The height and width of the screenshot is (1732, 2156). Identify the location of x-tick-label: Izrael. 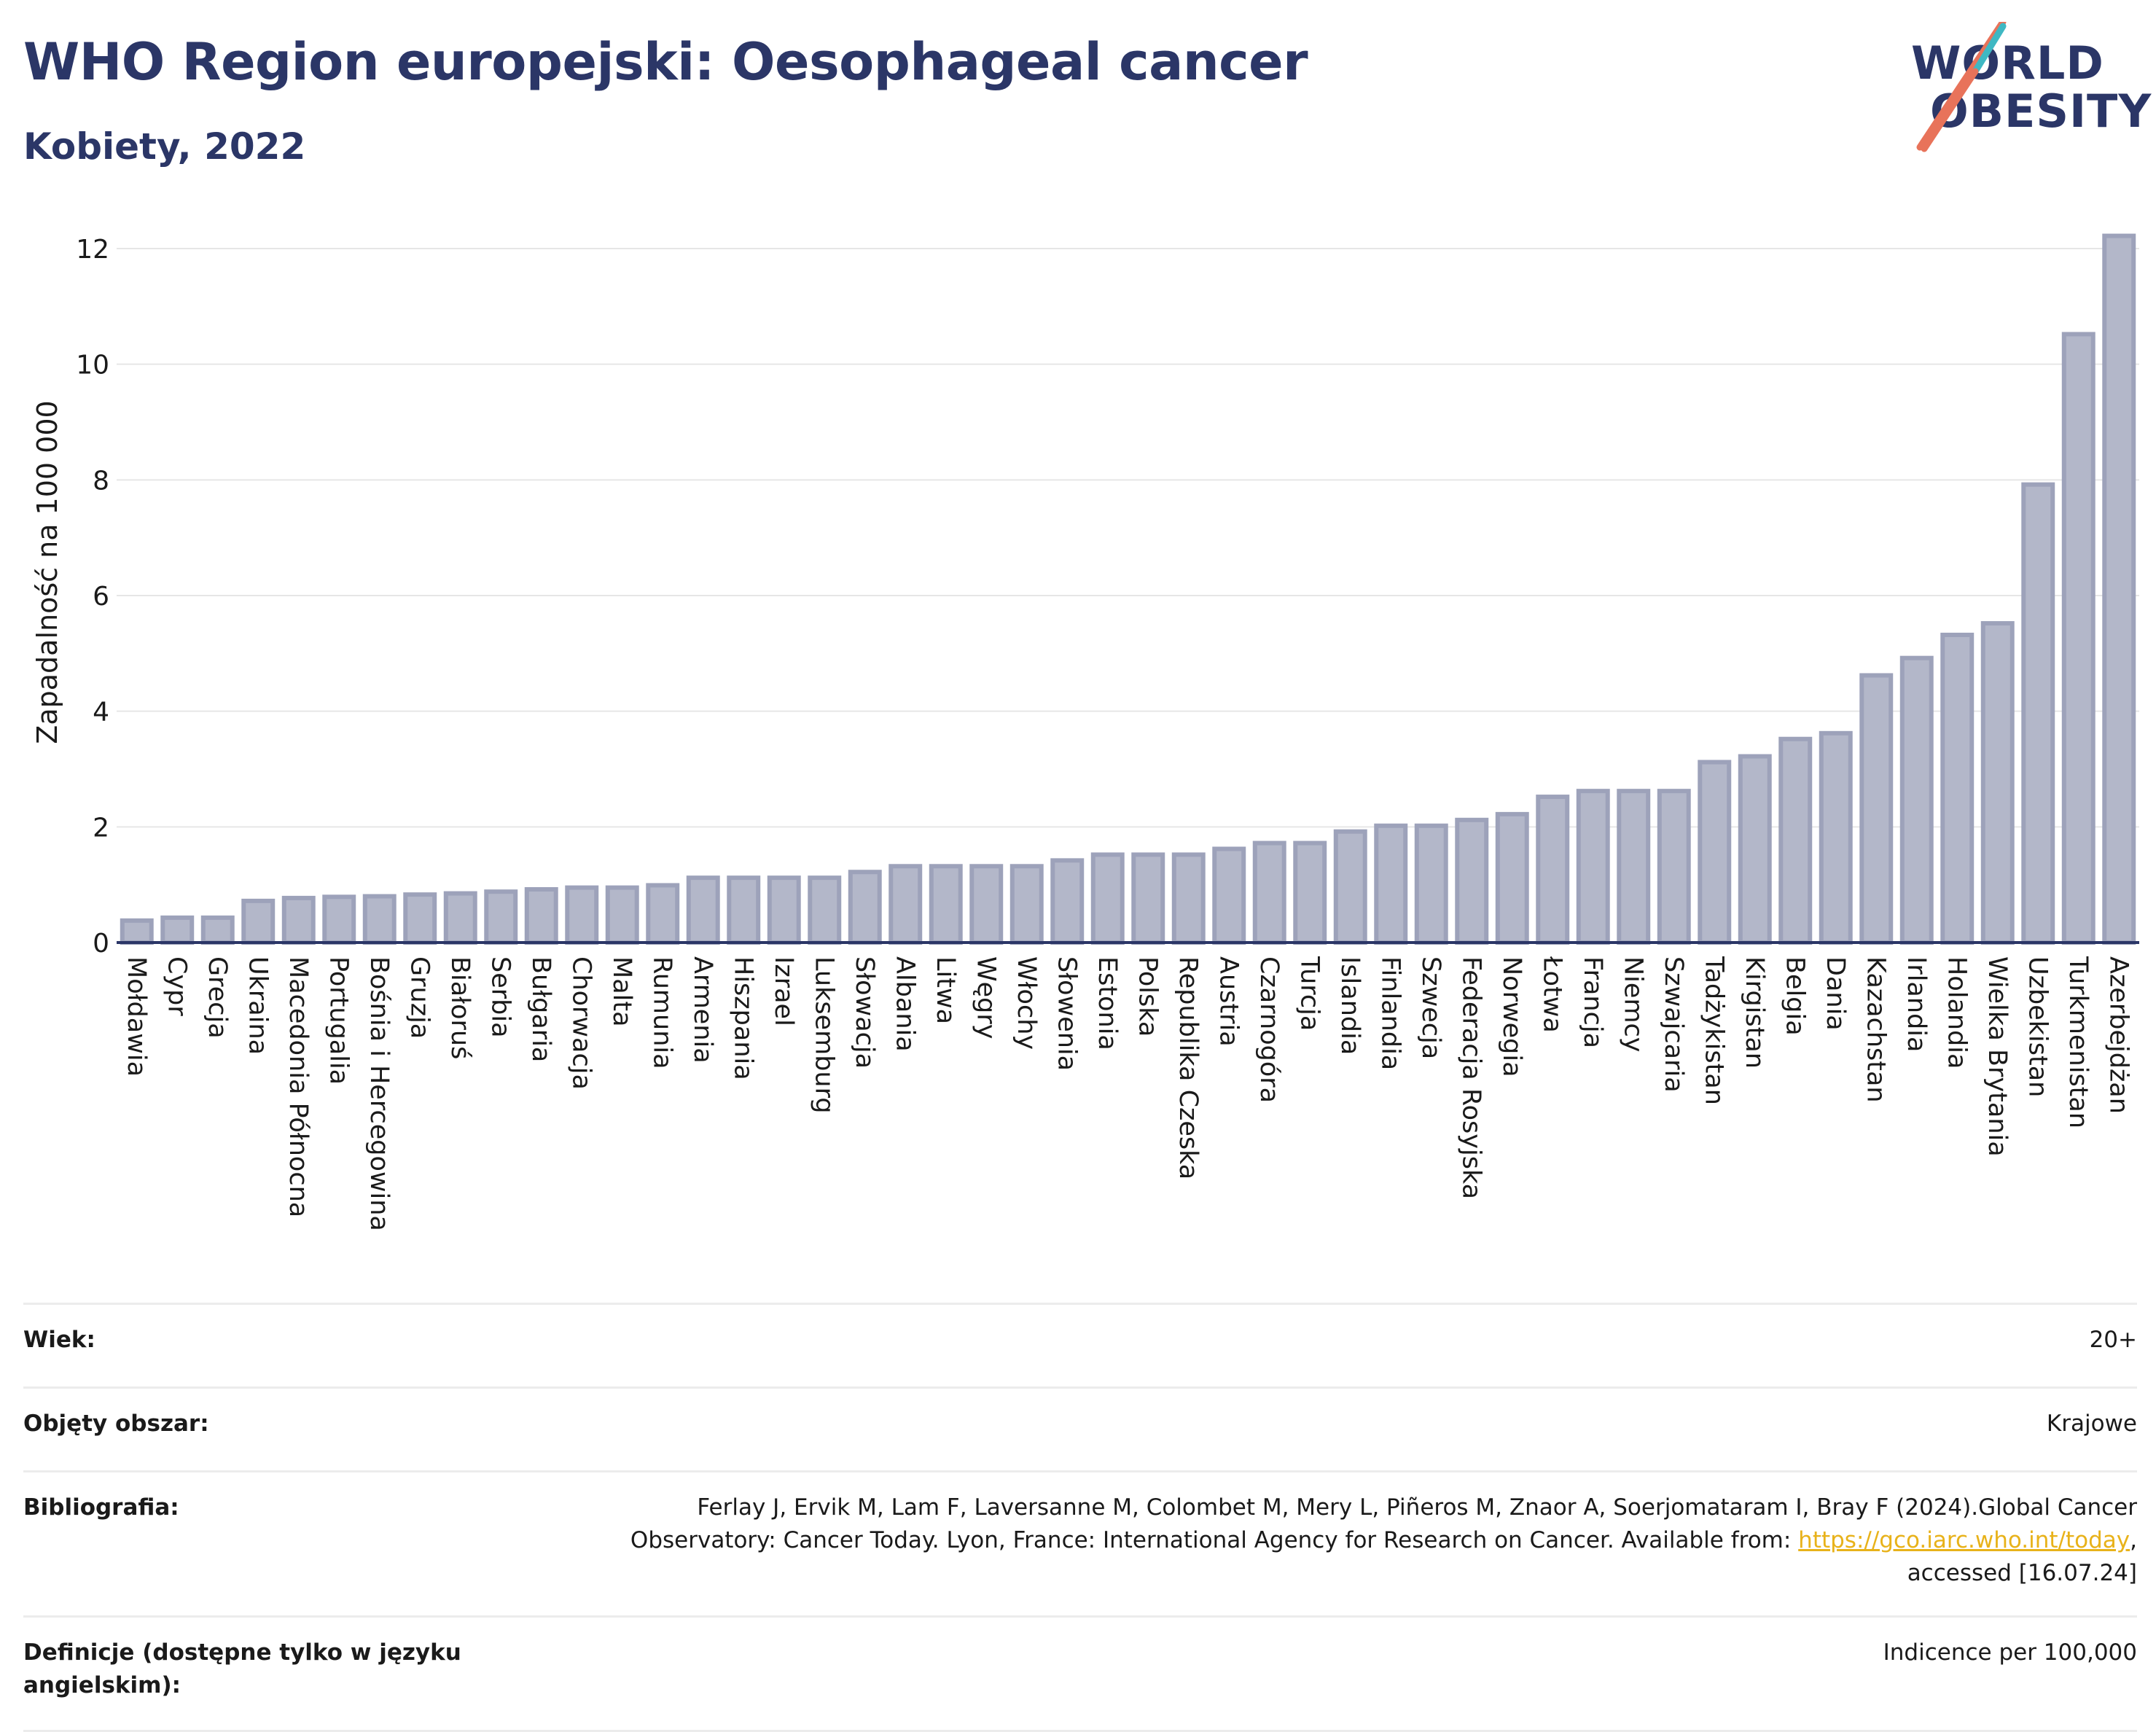
(784, 991).